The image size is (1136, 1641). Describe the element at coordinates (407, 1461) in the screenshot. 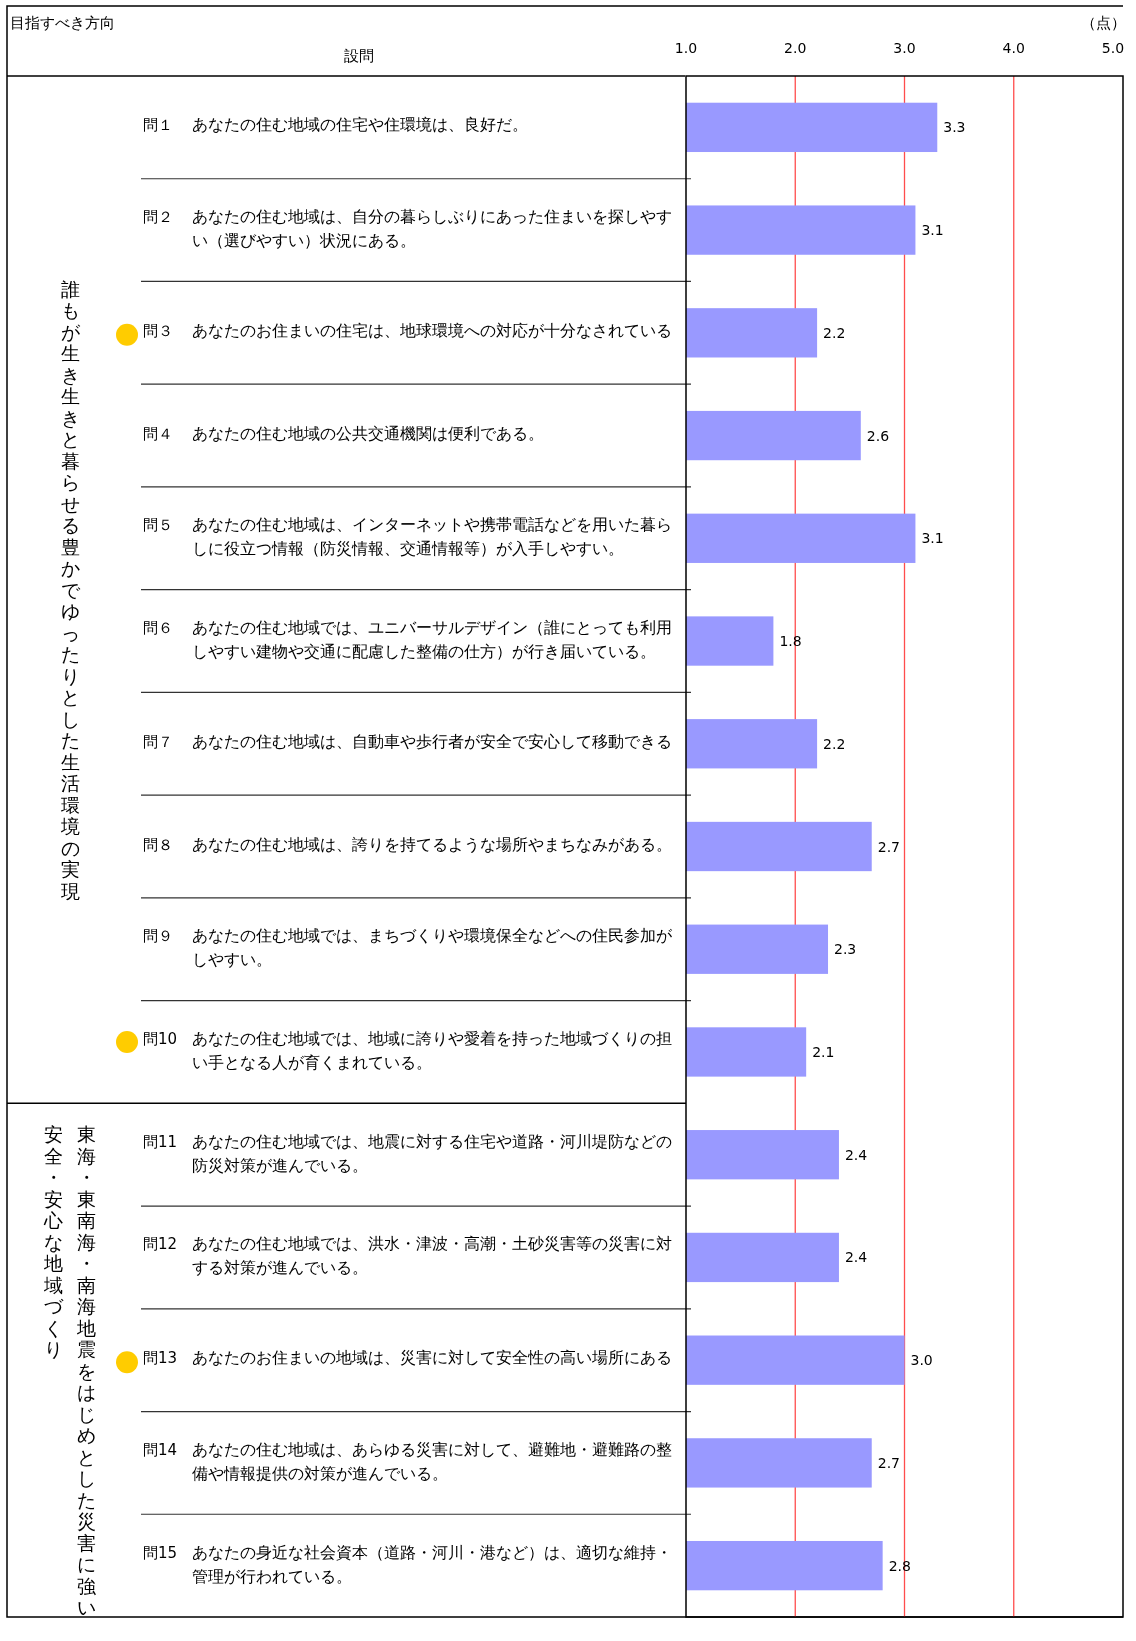

I see `y-tick-label: 問14 あなたの住む地域は、あらゆる災害に対して、避難地・避難路の整備や情報提供の対策が進んでいる。` at that location.